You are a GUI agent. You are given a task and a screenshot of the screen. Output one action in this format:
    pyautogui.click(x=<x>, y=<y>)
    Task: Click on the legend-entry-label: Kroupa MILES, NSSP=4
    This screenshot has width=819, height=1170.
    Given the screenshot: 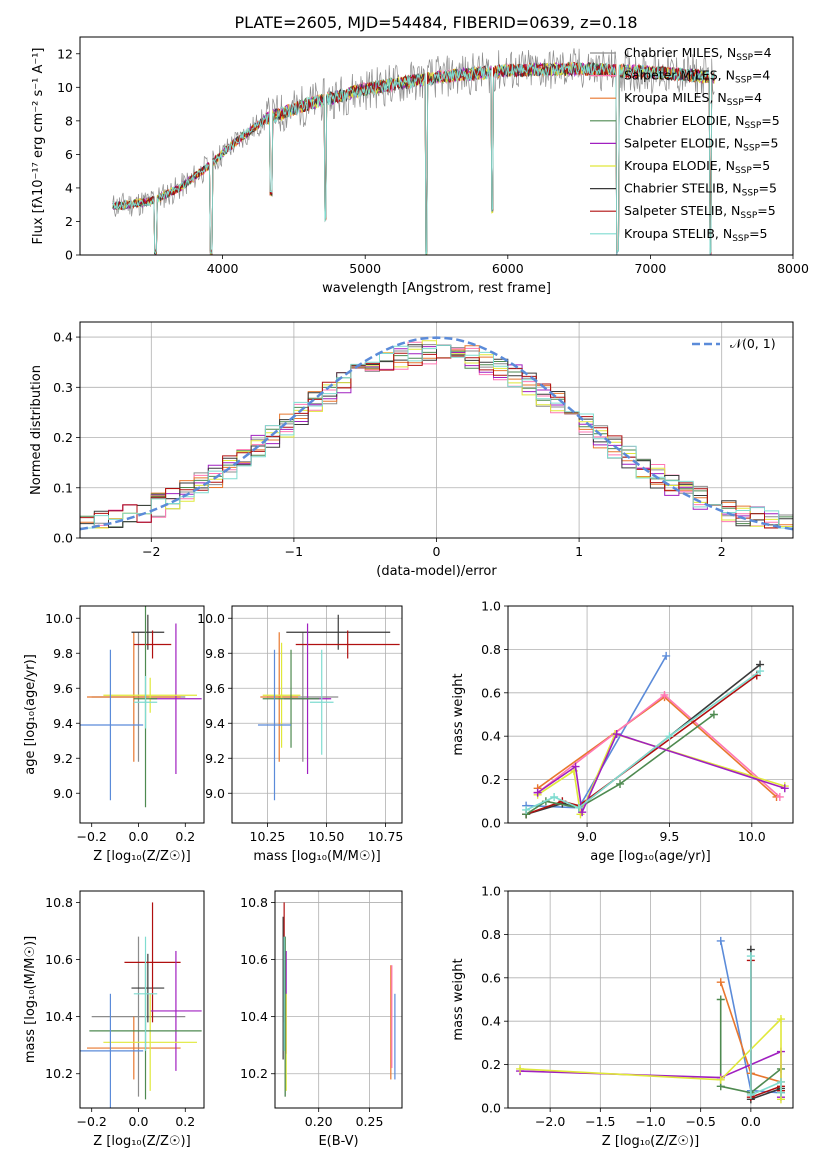 What is the action you would take?
    pyautogui.click(x=693, y=99)
    